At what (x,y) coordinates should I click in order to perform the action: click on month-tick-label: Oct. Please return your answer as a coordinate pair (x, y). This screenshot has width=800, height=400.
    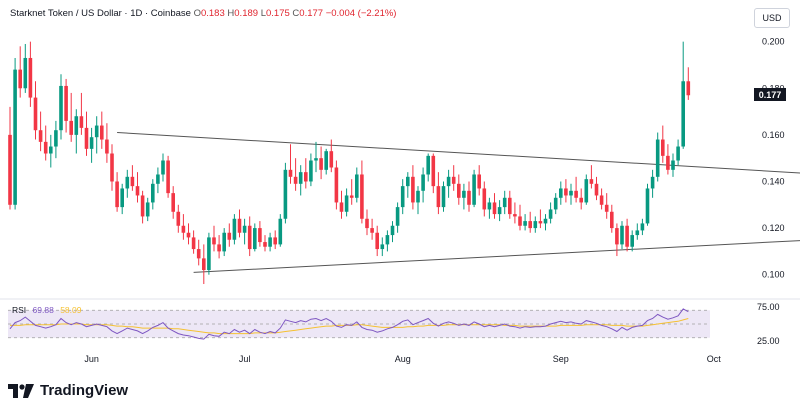
    Looking at the image, I should click on (714, 359).